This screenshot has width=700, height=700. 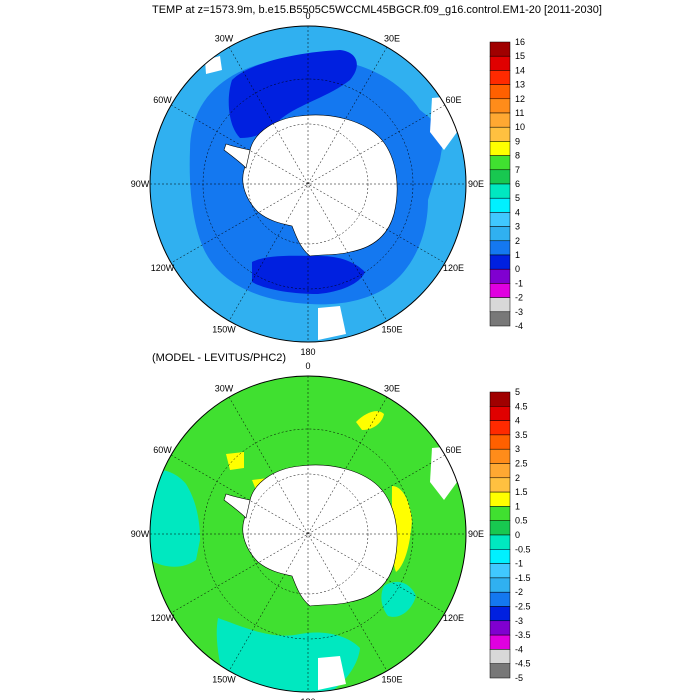 I want to click on bottom-antarctica, so click(x=320, y=535).